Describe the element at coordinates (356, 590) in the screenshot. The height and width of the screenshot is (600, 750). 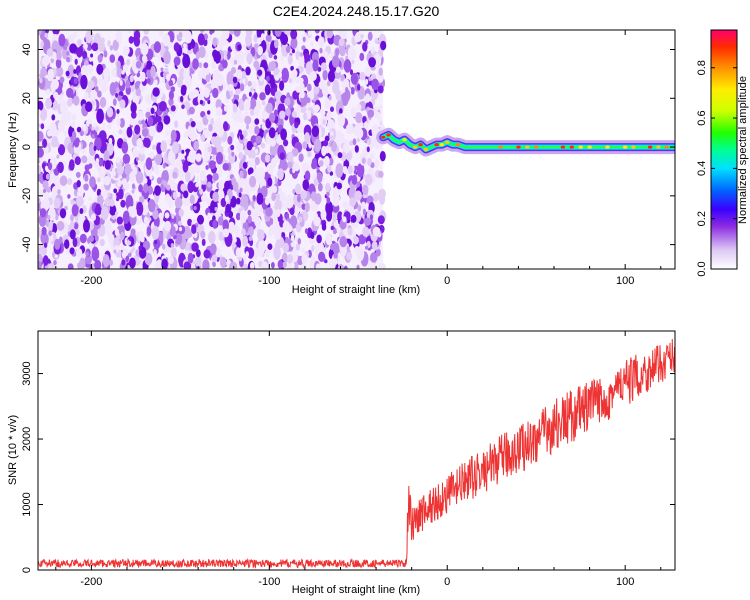
I see `snr-x-axis-label: Height of straight line (km)` at that location.